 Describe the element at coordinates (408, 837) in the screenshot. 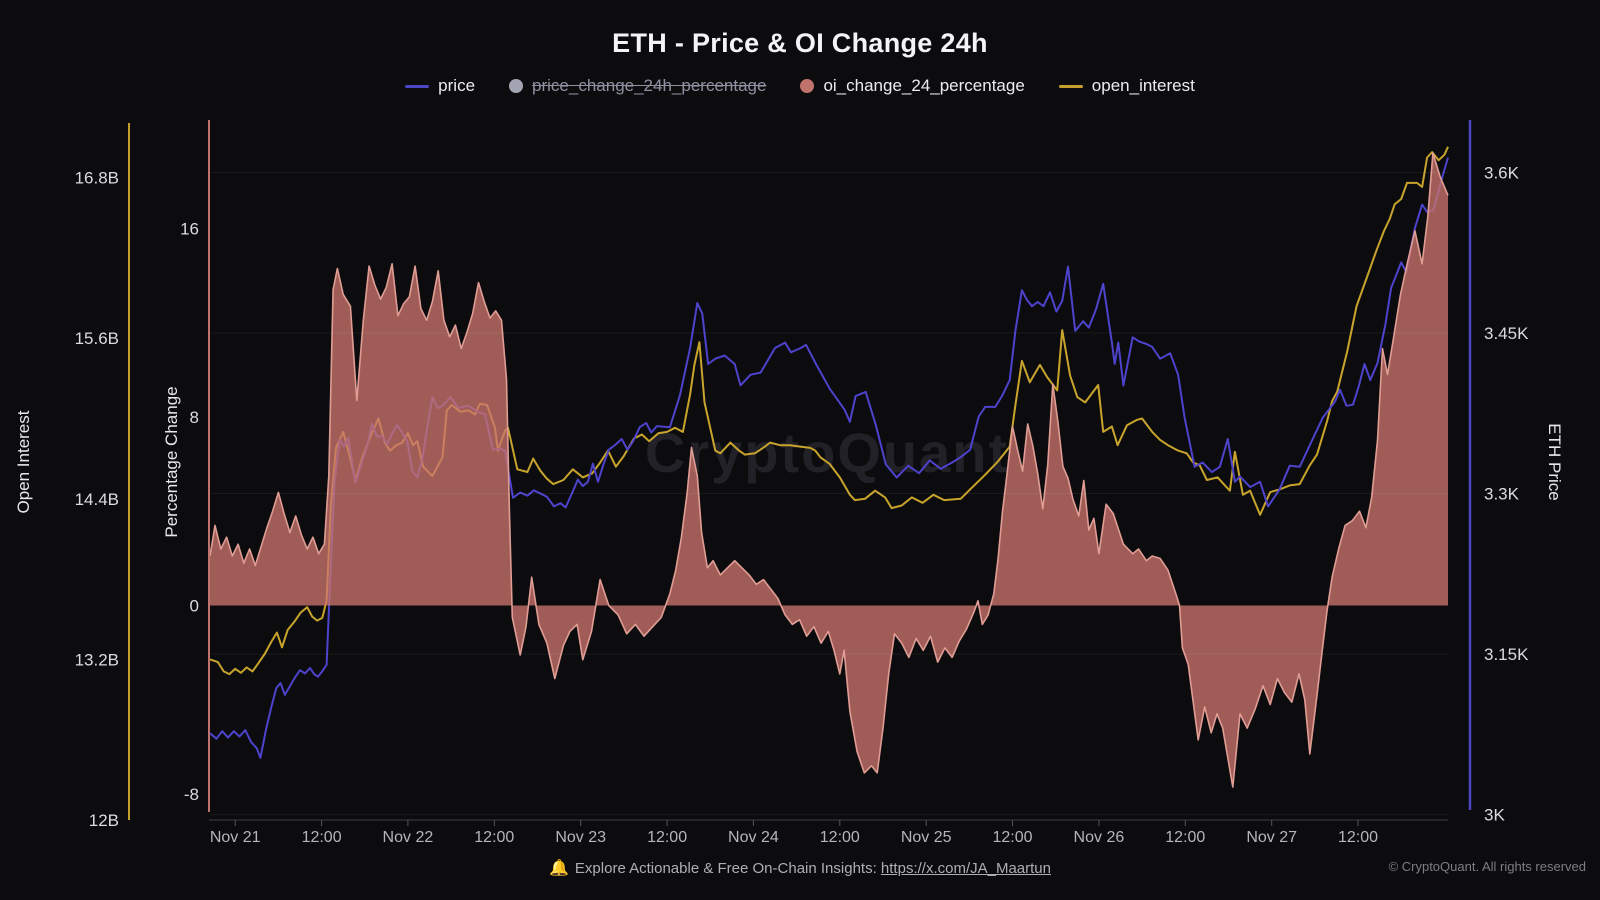

I see `x-tick-label: Nov 22` at that location.